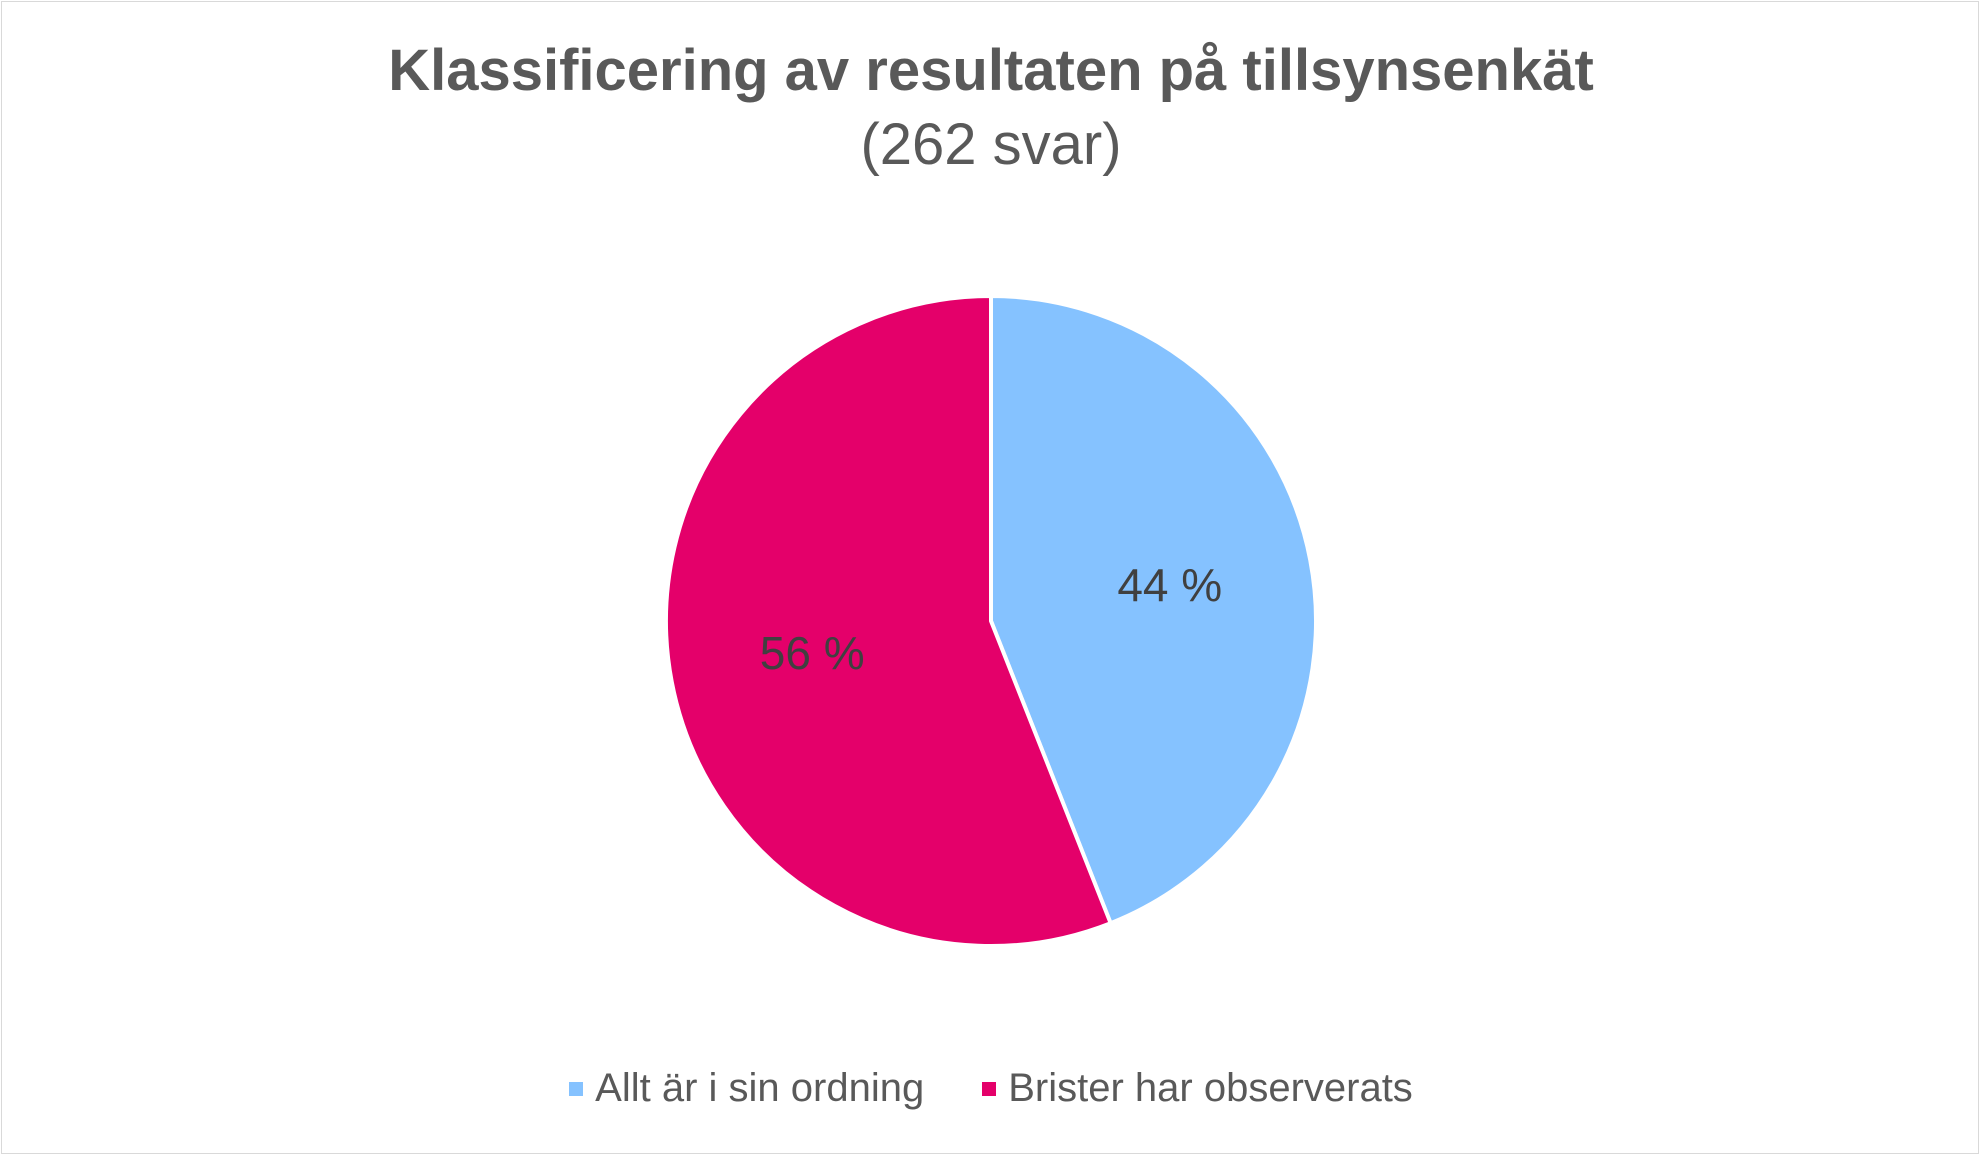 The height and width of the screenshot is (1157, 1982). Describe the element at coordinates (760, 1088) in the screenshot. I see `legend-label: Allt är i sin ordning` at that location.